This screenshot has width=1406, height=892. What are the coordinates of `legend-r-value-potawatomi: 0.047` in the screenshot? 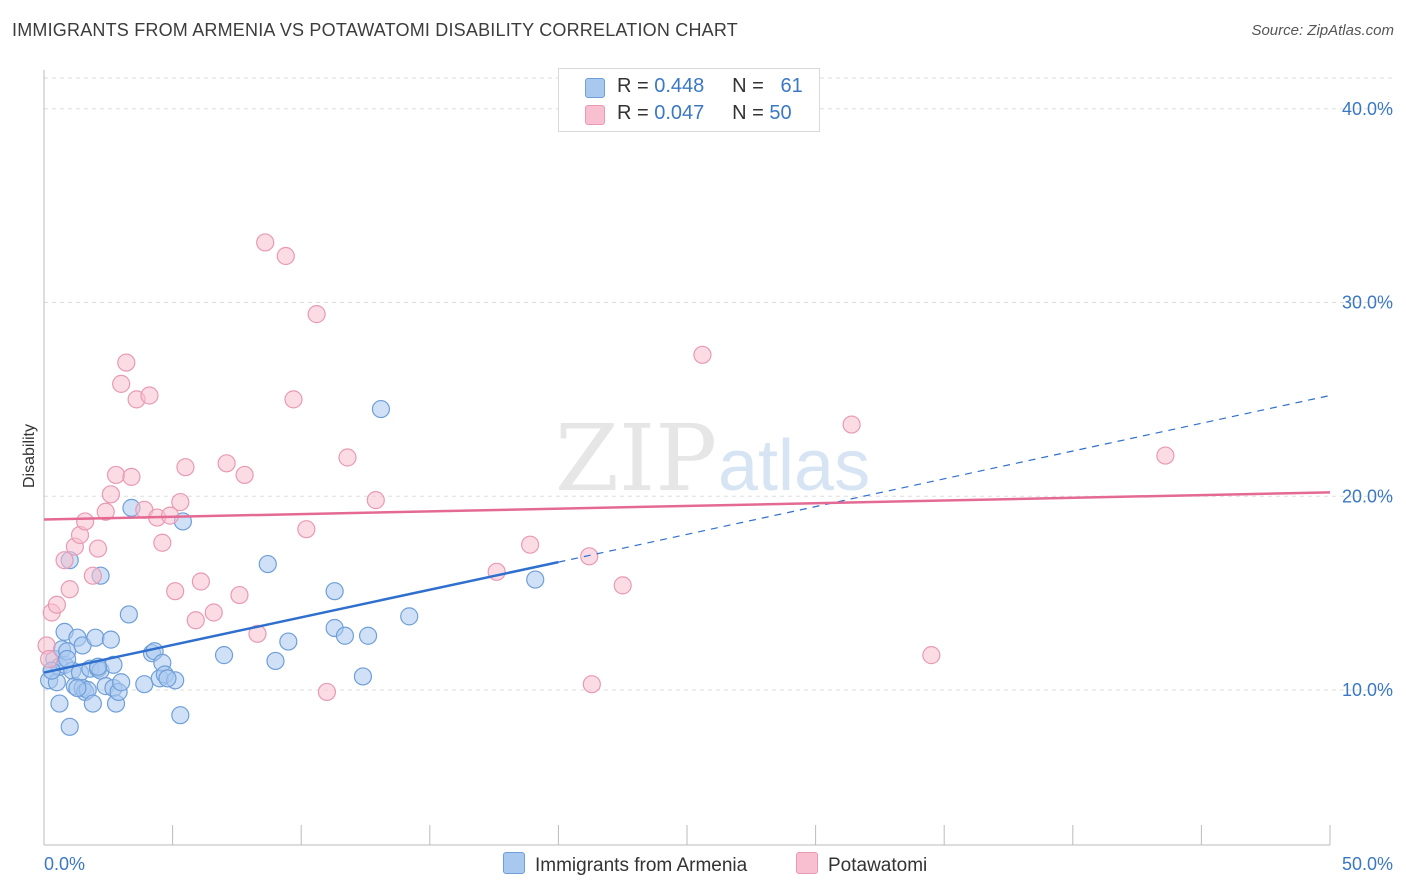 It's located at (679, 113).